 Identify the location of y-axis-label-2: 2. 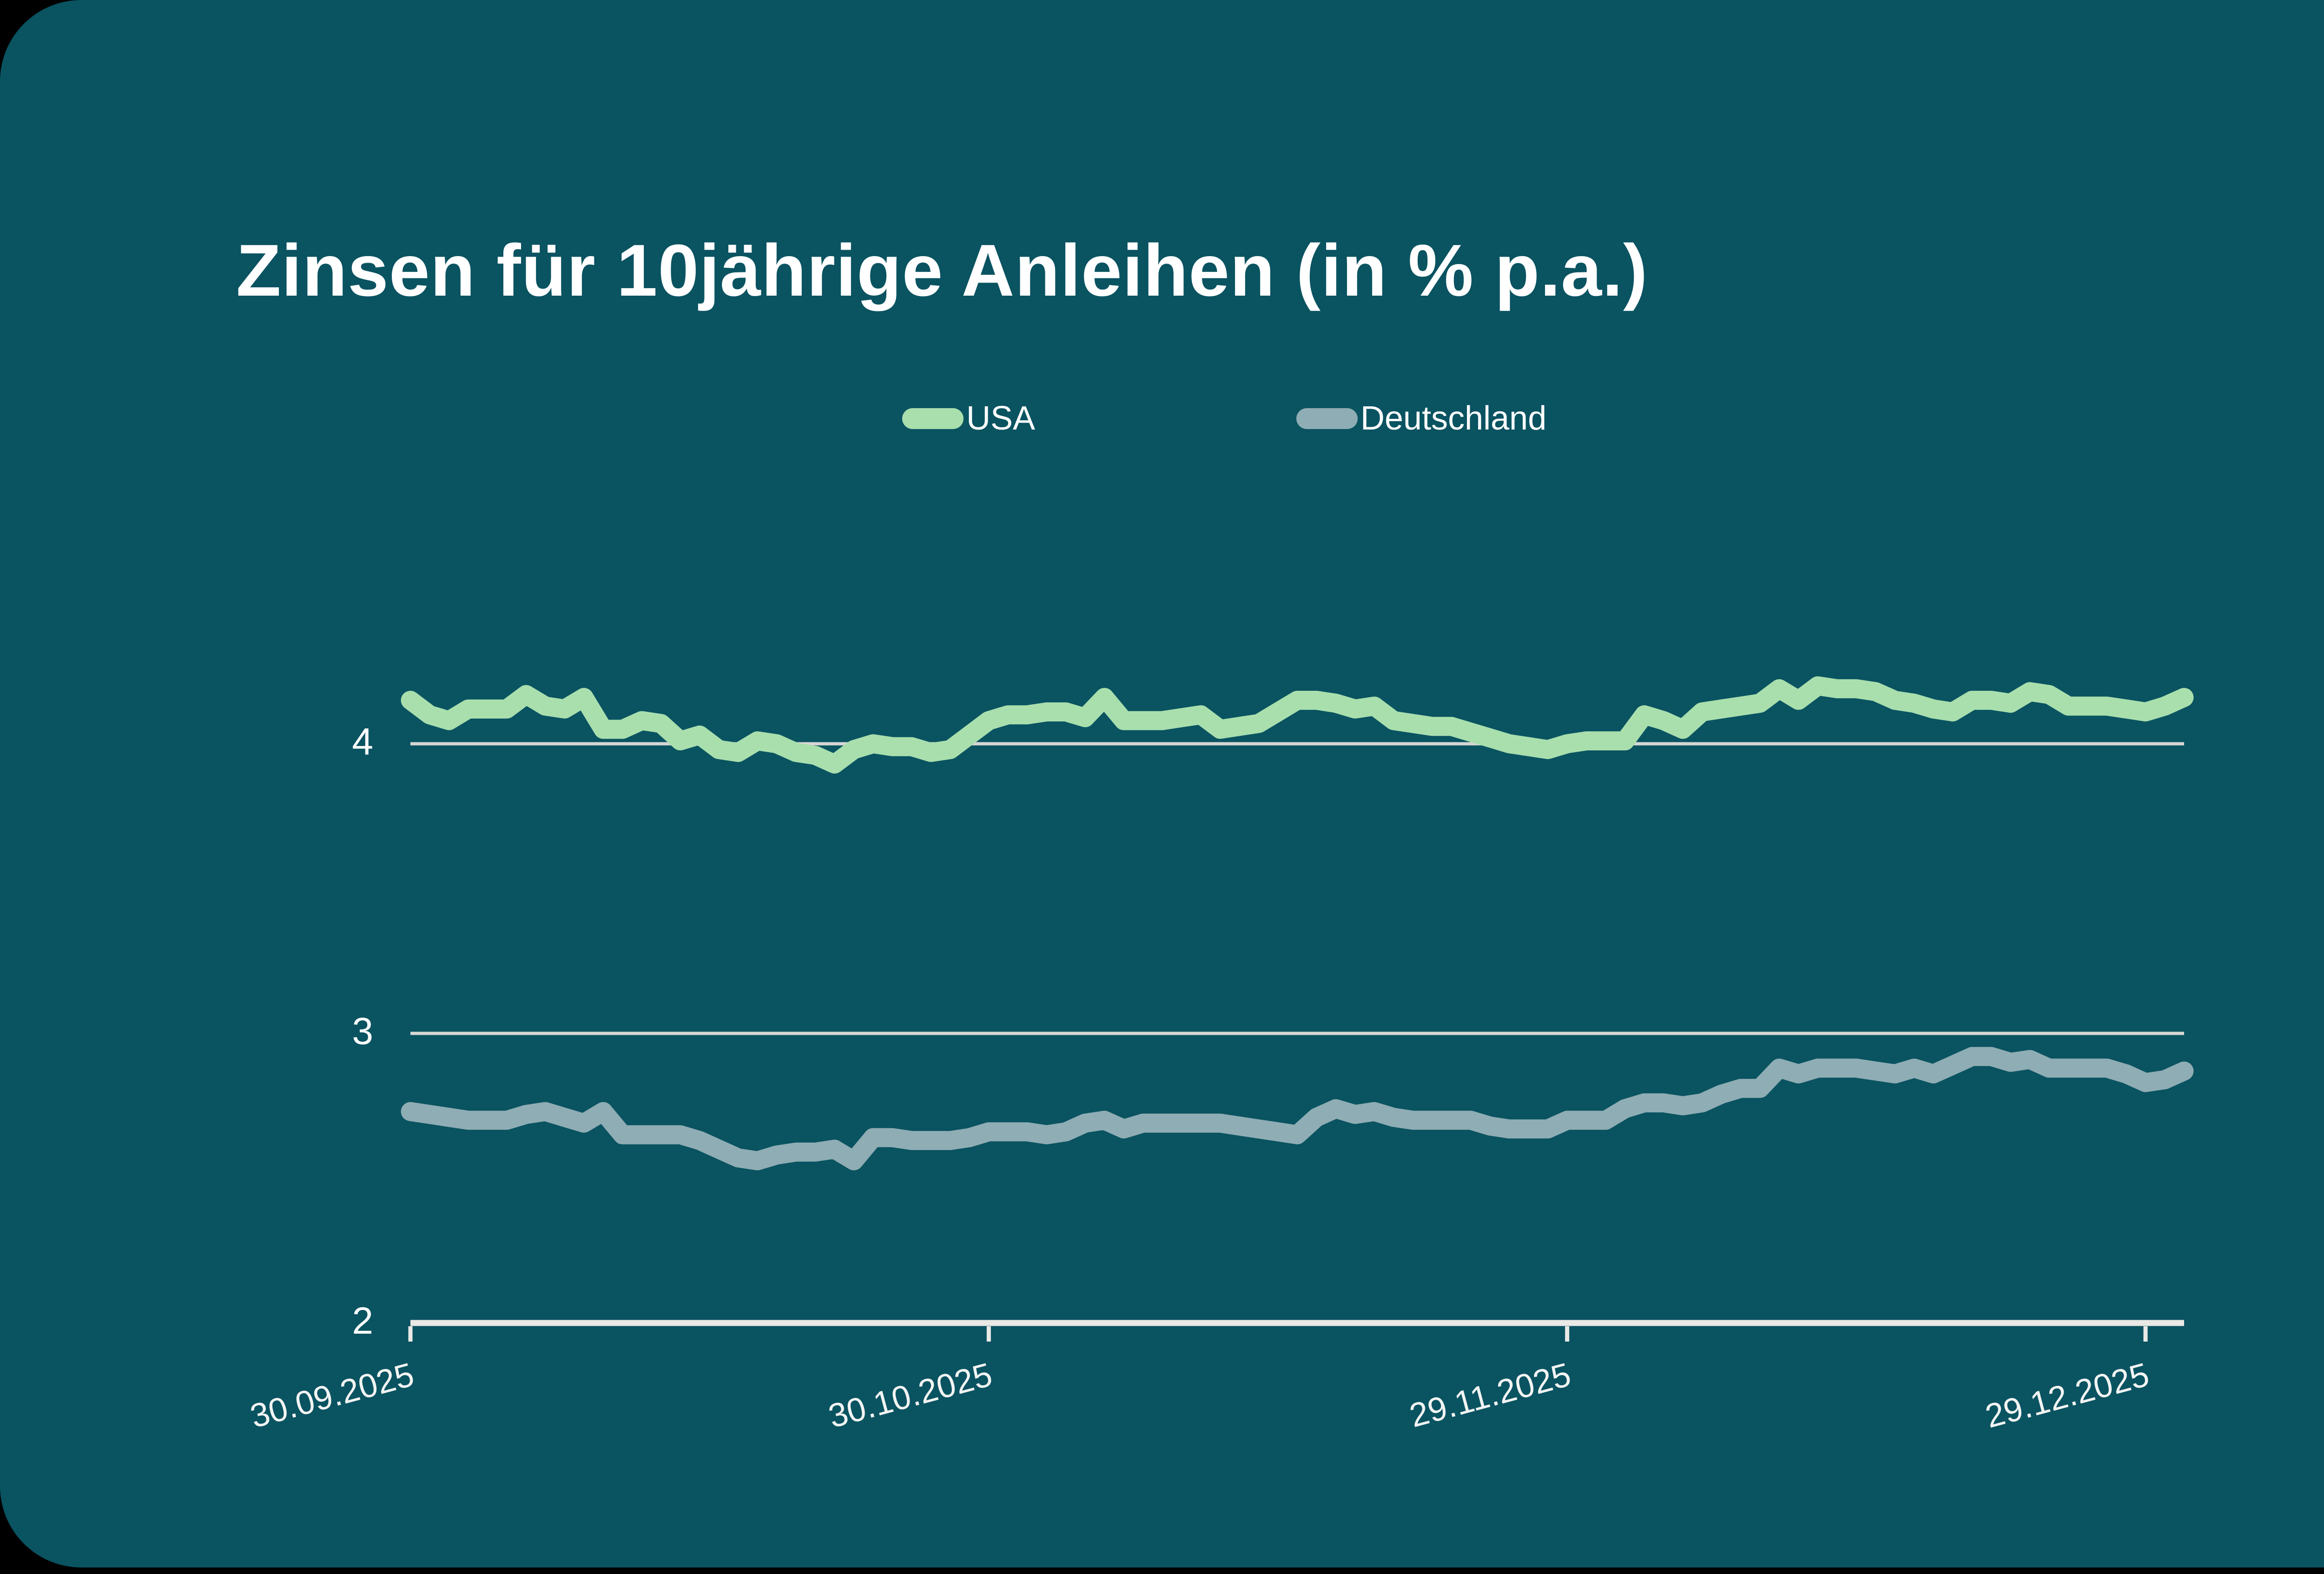
(362, 1321).